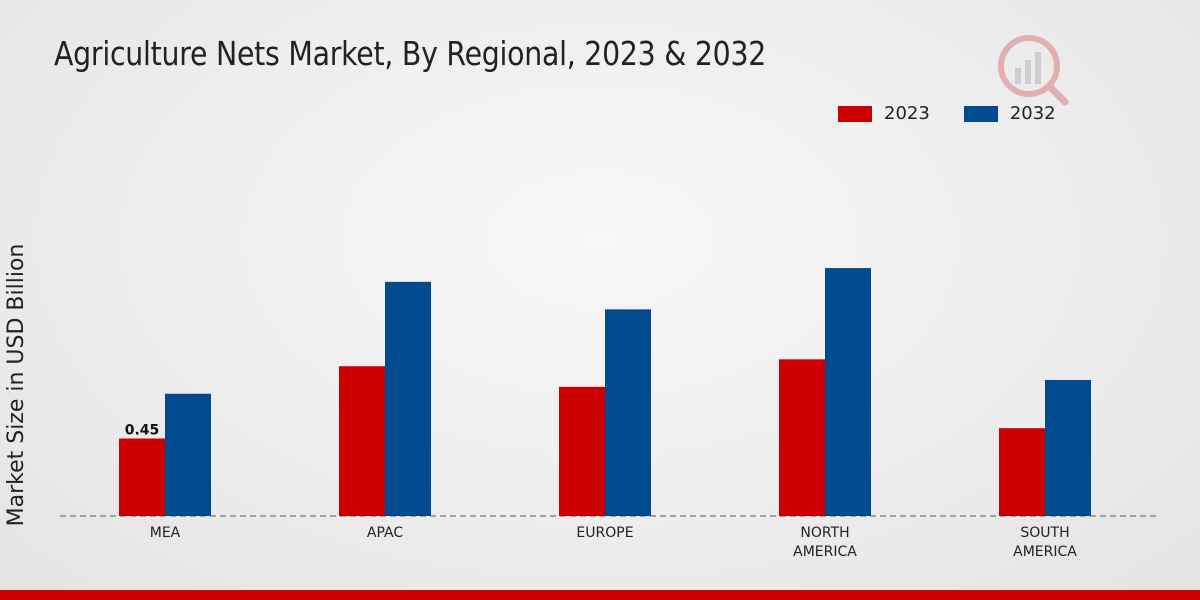 The width and height of the screenshot is (1200, 600). I want to click on legend-item-2032: 2032, so click(1009, 113).